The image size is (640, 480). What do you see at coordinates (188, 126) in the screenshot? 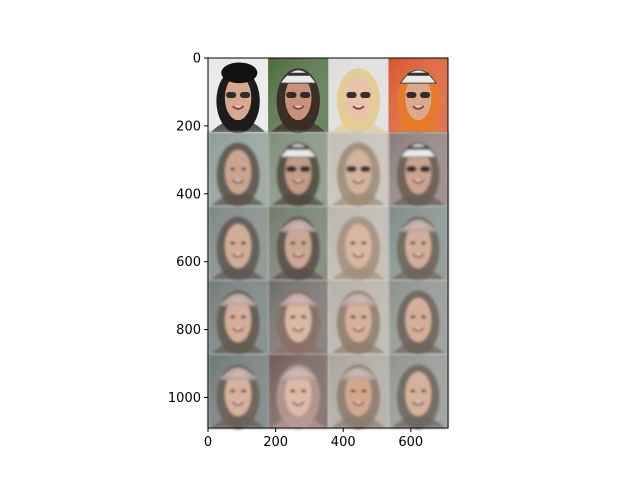
I see `y-tick-label: 200` at bounding box center [188, 126].